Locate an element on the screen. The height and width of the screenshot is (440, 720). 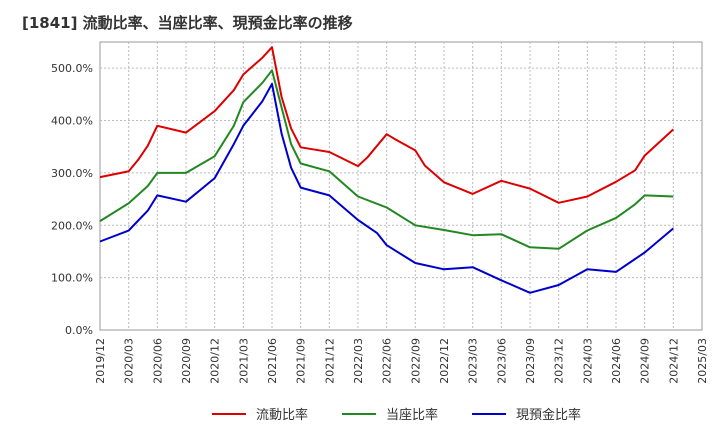
x-tick-label: 2020/06 is located at coordinates (157, 361).